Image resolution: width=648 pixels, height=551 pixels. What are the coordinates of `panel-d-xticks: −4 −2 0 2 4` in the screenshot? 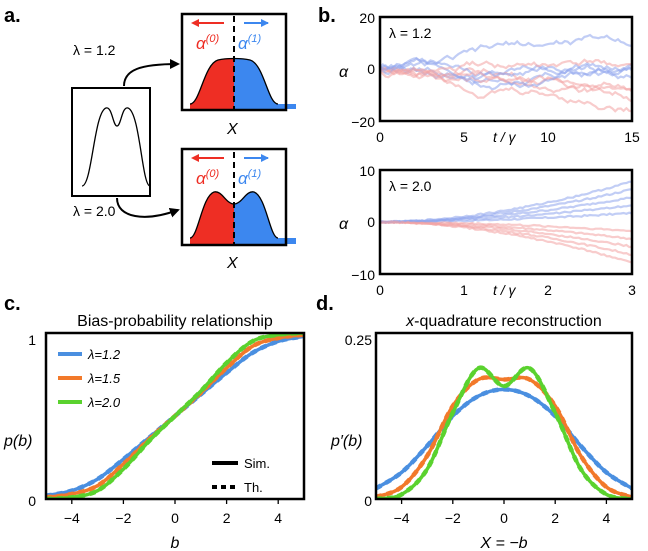 It's located at (502, 512).